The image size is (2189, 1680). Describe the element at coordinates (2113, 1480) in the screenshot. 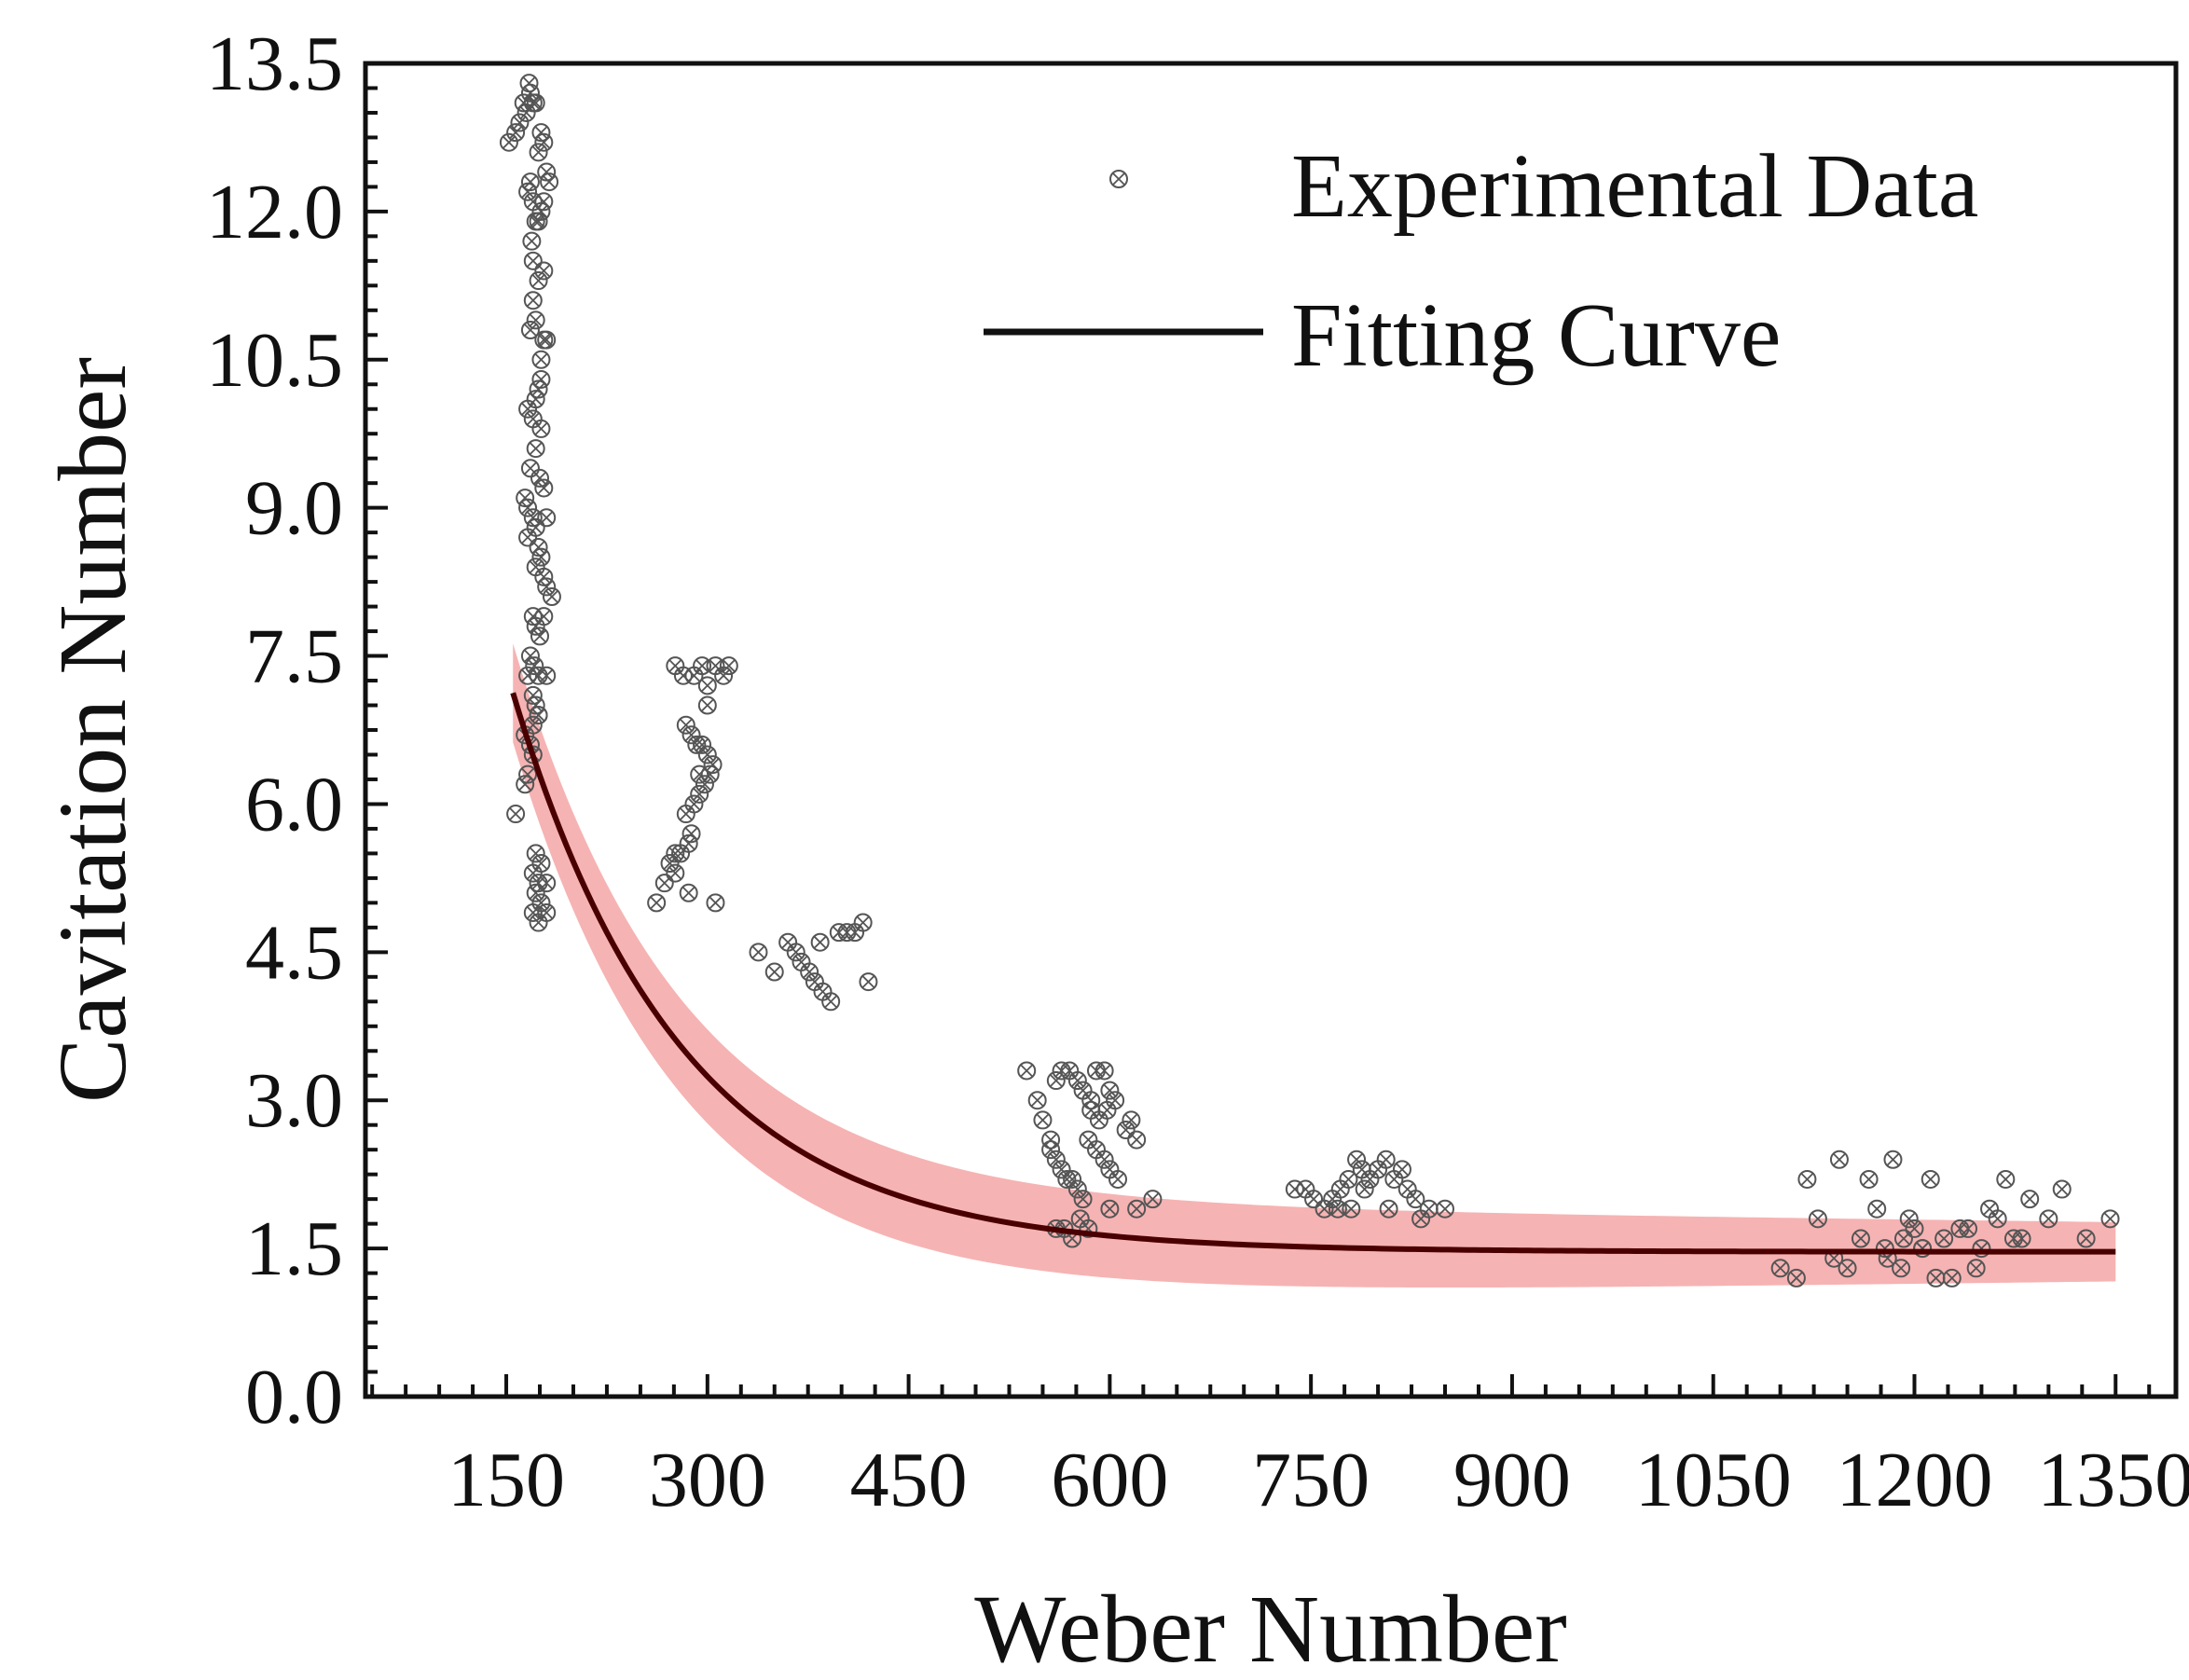

I see `x-tick-label: 1350` at that location.